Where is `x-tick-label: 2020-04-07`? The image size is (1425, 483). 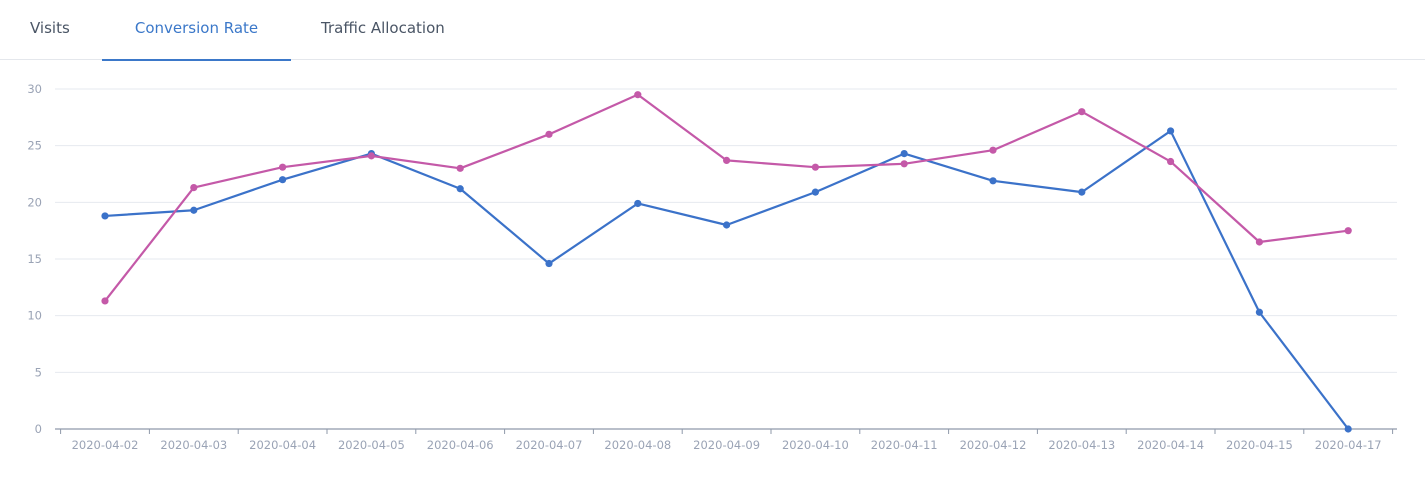 x-tick-label: 2020-04-07 is located at coordinates (549, 445).